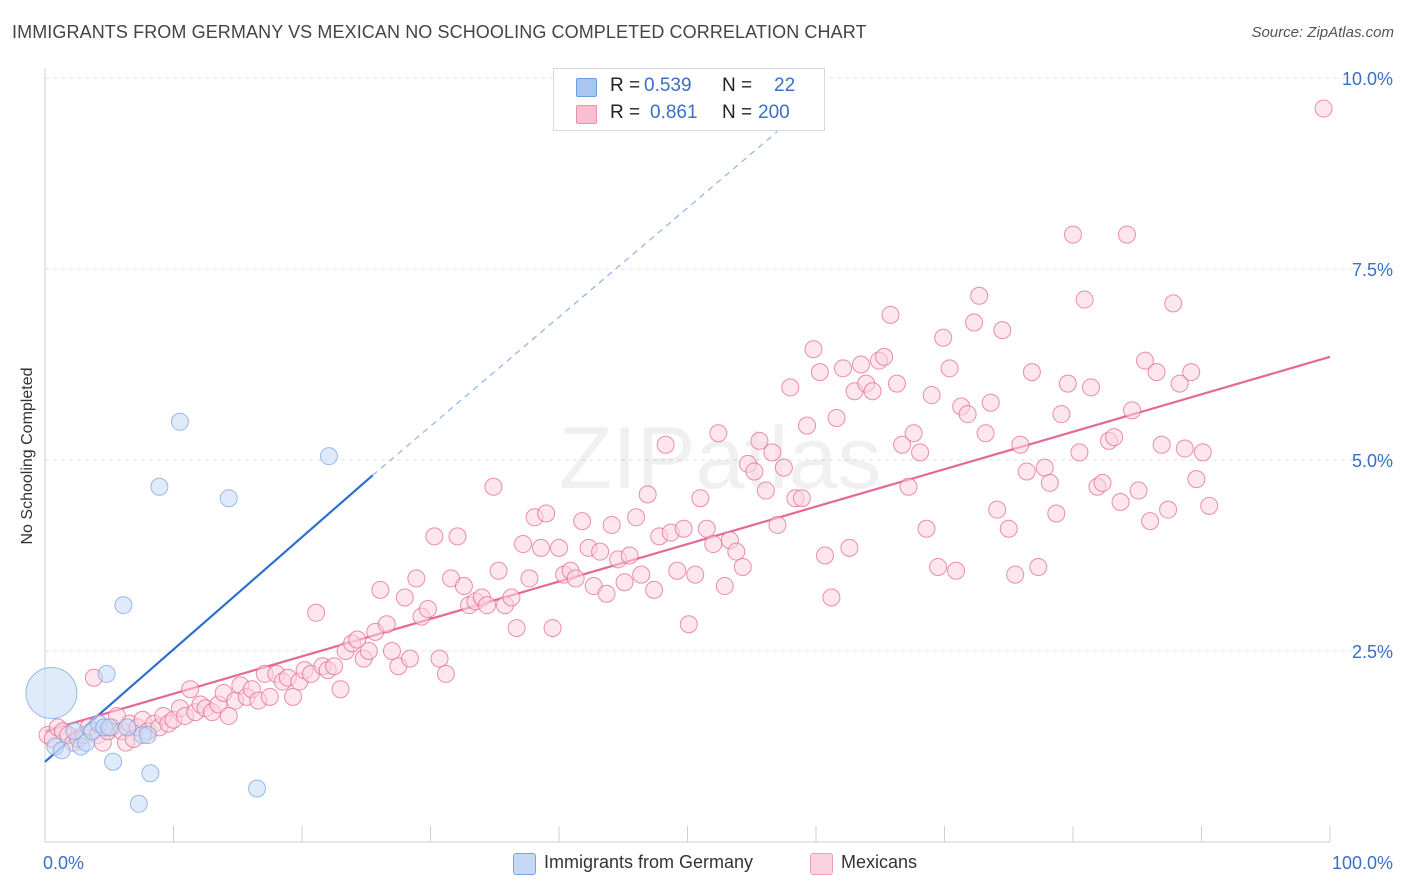 The width and height of the screenshot is (1406, 892). I want to click on legend-label-germany: Immigrants from Germany, so click(649, 862).